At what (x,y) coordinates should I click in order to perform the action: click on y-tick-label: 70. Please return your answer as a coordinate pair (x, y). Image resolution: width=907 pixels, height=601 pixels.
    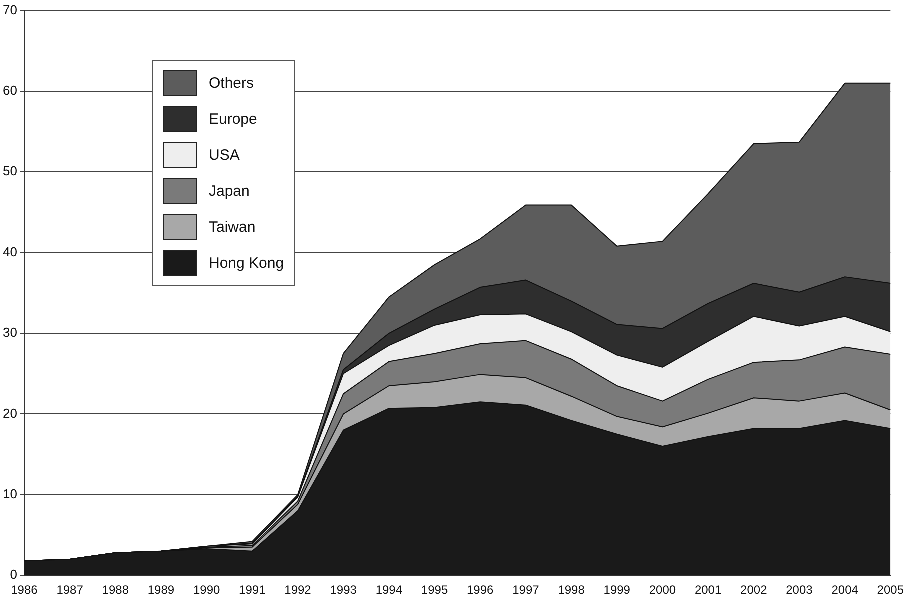
    Looking at the image, I should click on (10, 10).